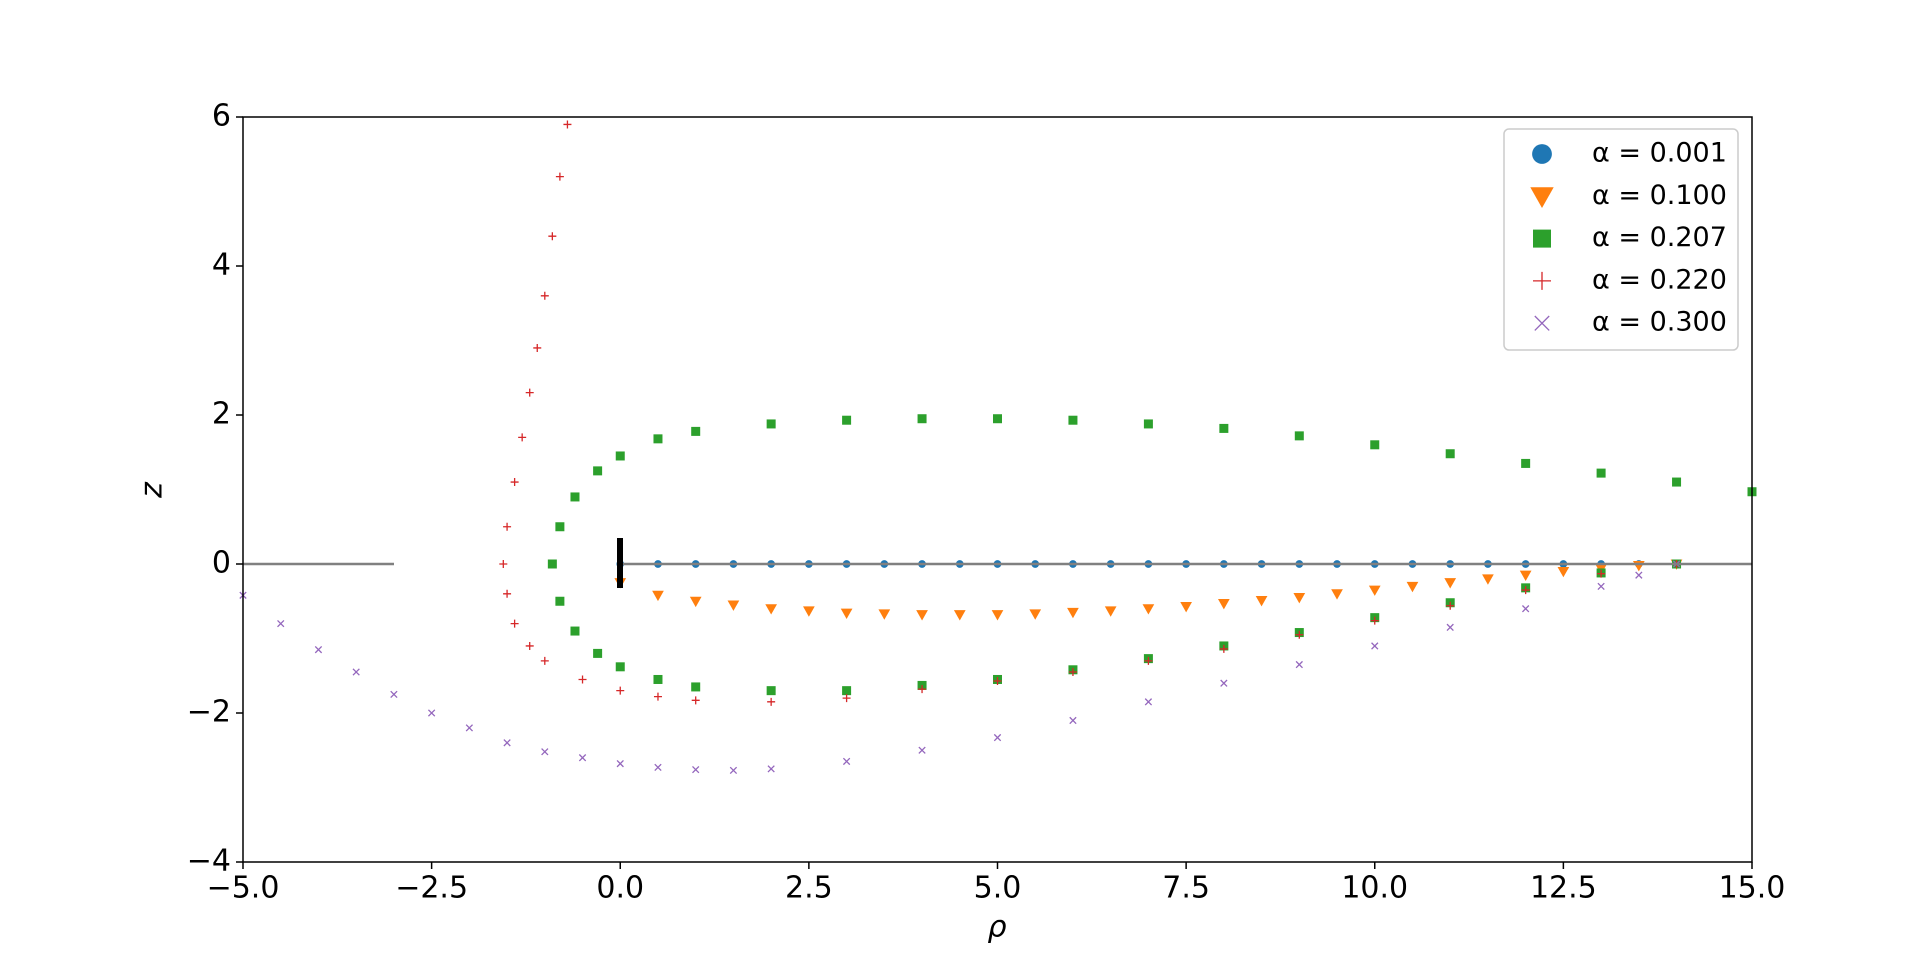  I want to click on y-tick-label: −4, so click(209, 861).